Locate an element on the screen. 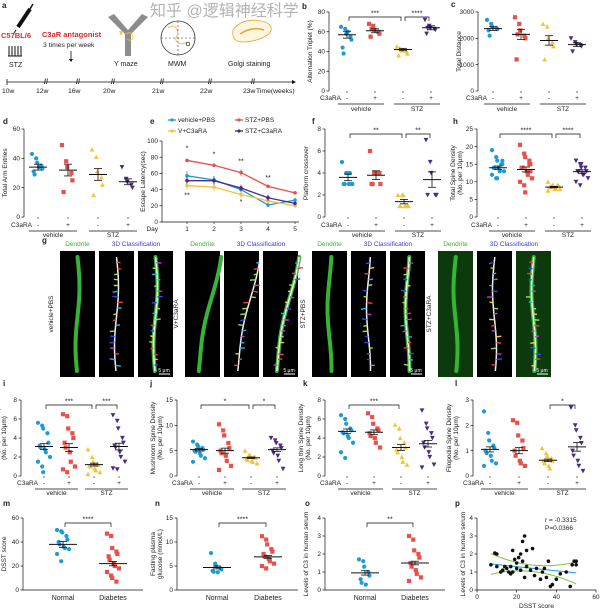  significance-stars: *** is located at coordinates (374, 402).